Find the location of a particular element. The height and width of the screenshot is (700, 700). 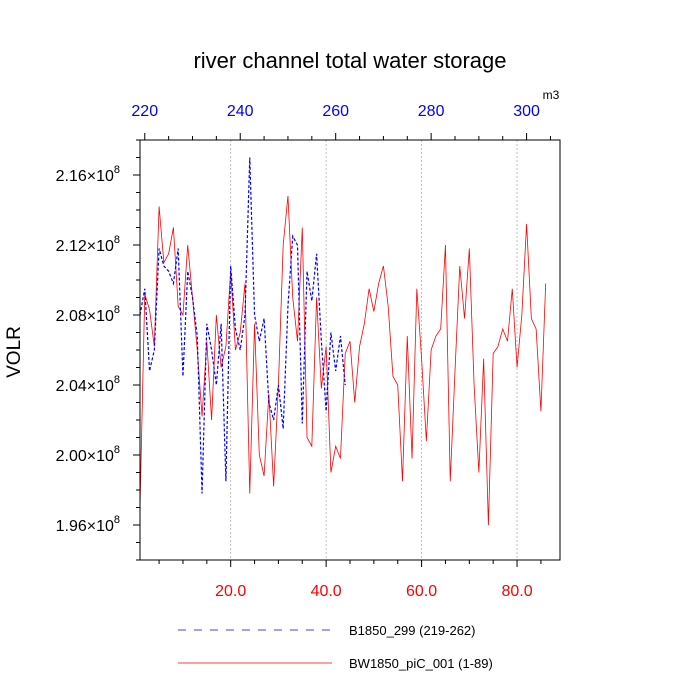

top-tick-label: 280 is located at coordinates (431, 111).